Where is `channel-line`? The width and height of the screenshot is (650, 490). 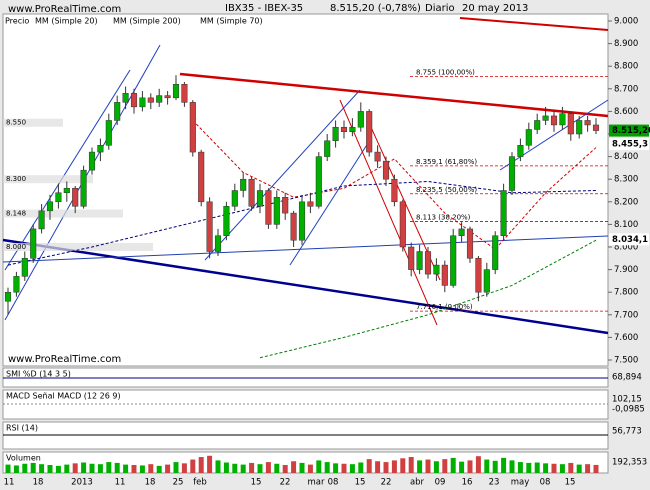 channel-line is located at coordinates (67, 170).